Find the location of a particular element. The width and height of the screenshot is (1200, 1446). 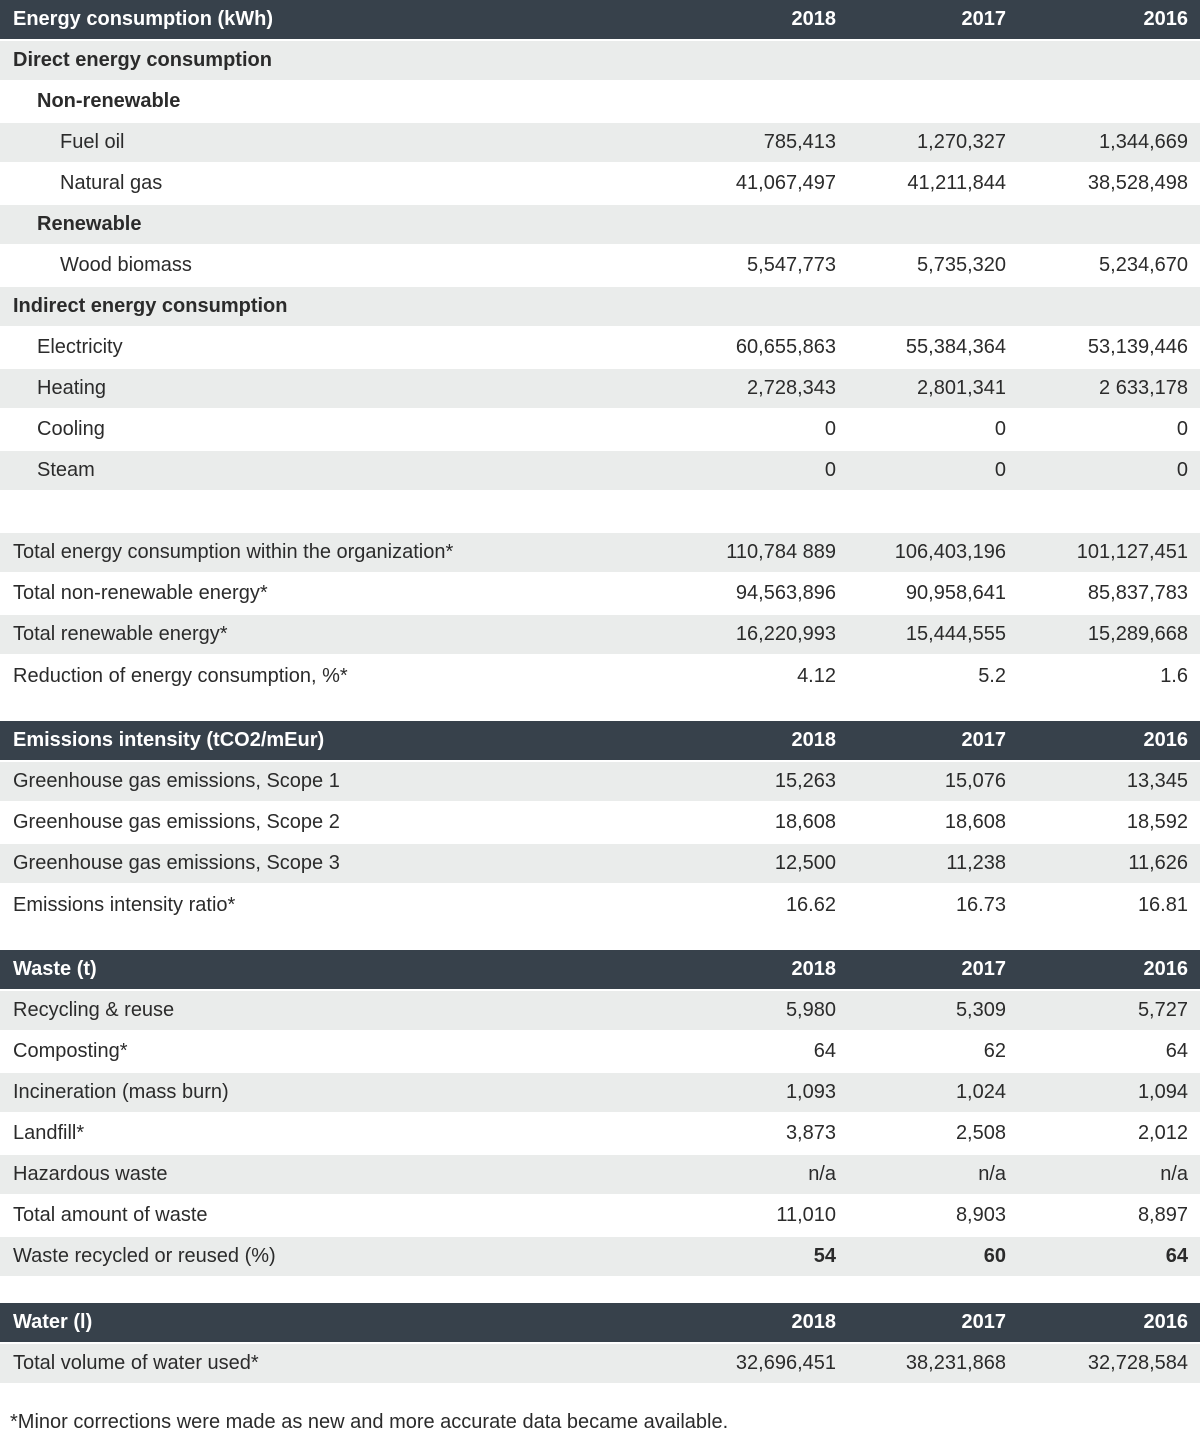

table-row: Total amount of waste 11,010 8,903 8,897 is located at coordinates (600, 1215).